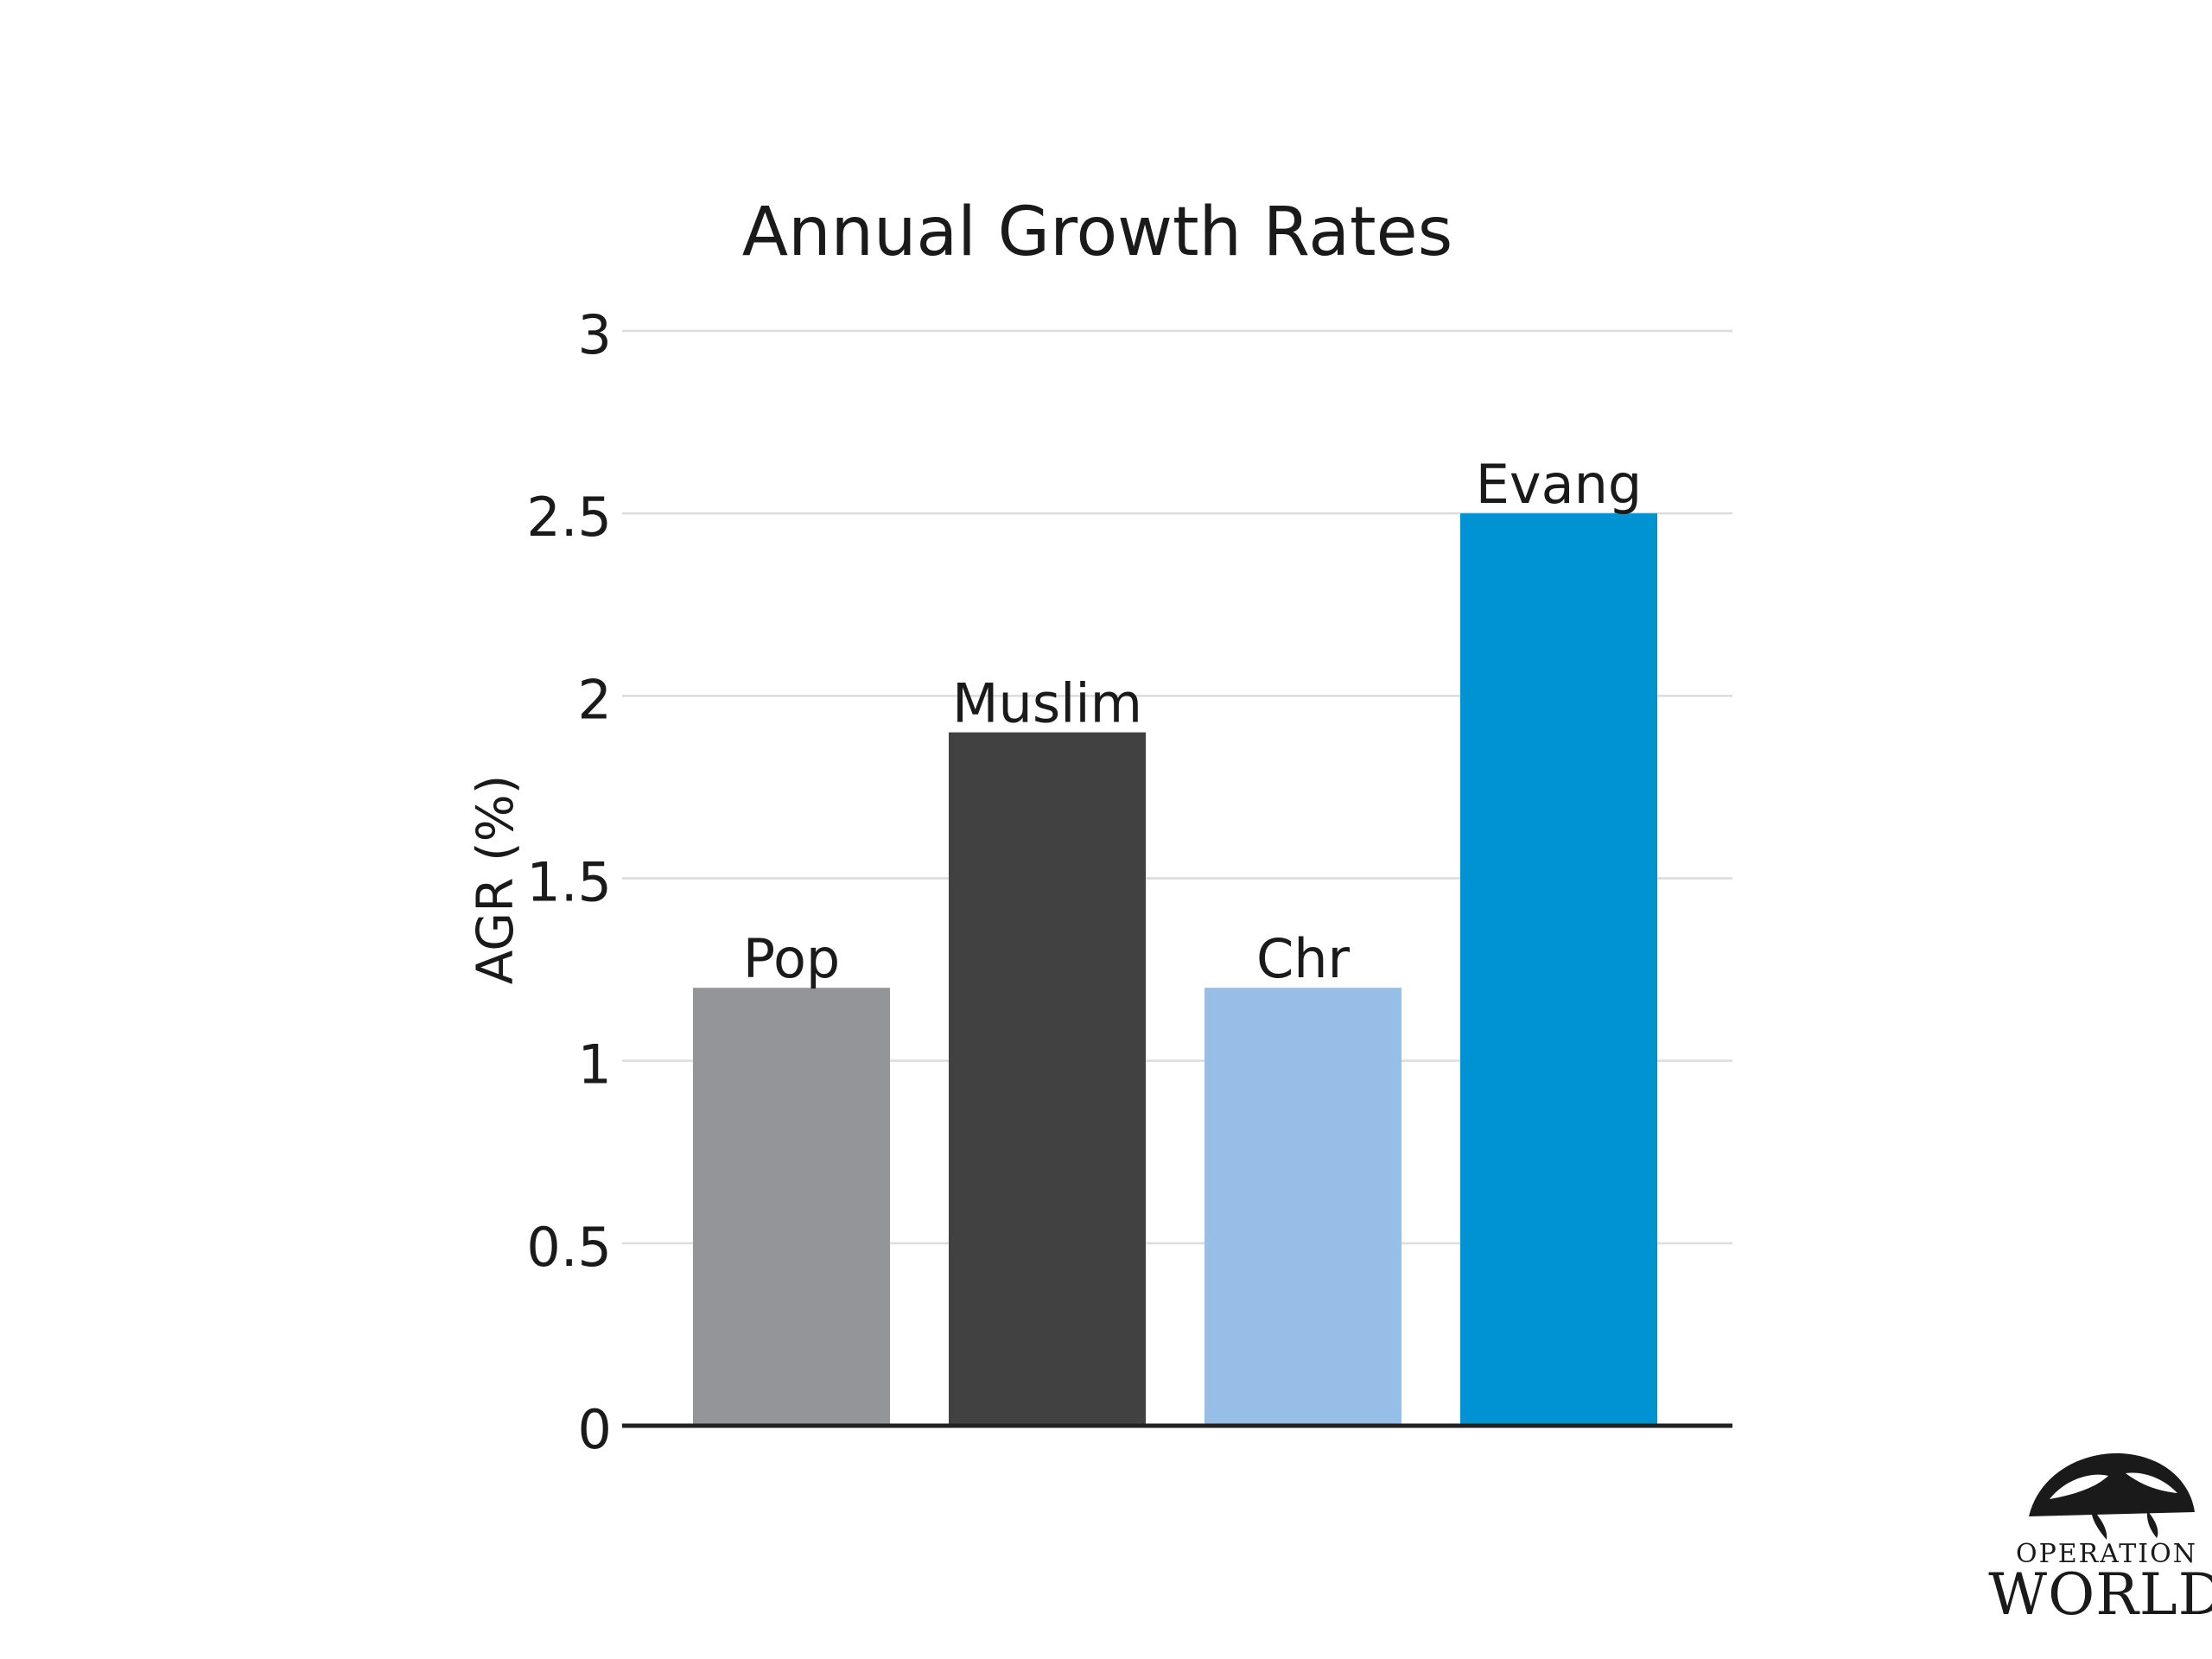 Image resolution: width=2212 pixels, height=1659 pixels. Describe the element at coordinates (2106, 1554) in the screenshot. I see `logo-text-operation: OPERATION` at that location.